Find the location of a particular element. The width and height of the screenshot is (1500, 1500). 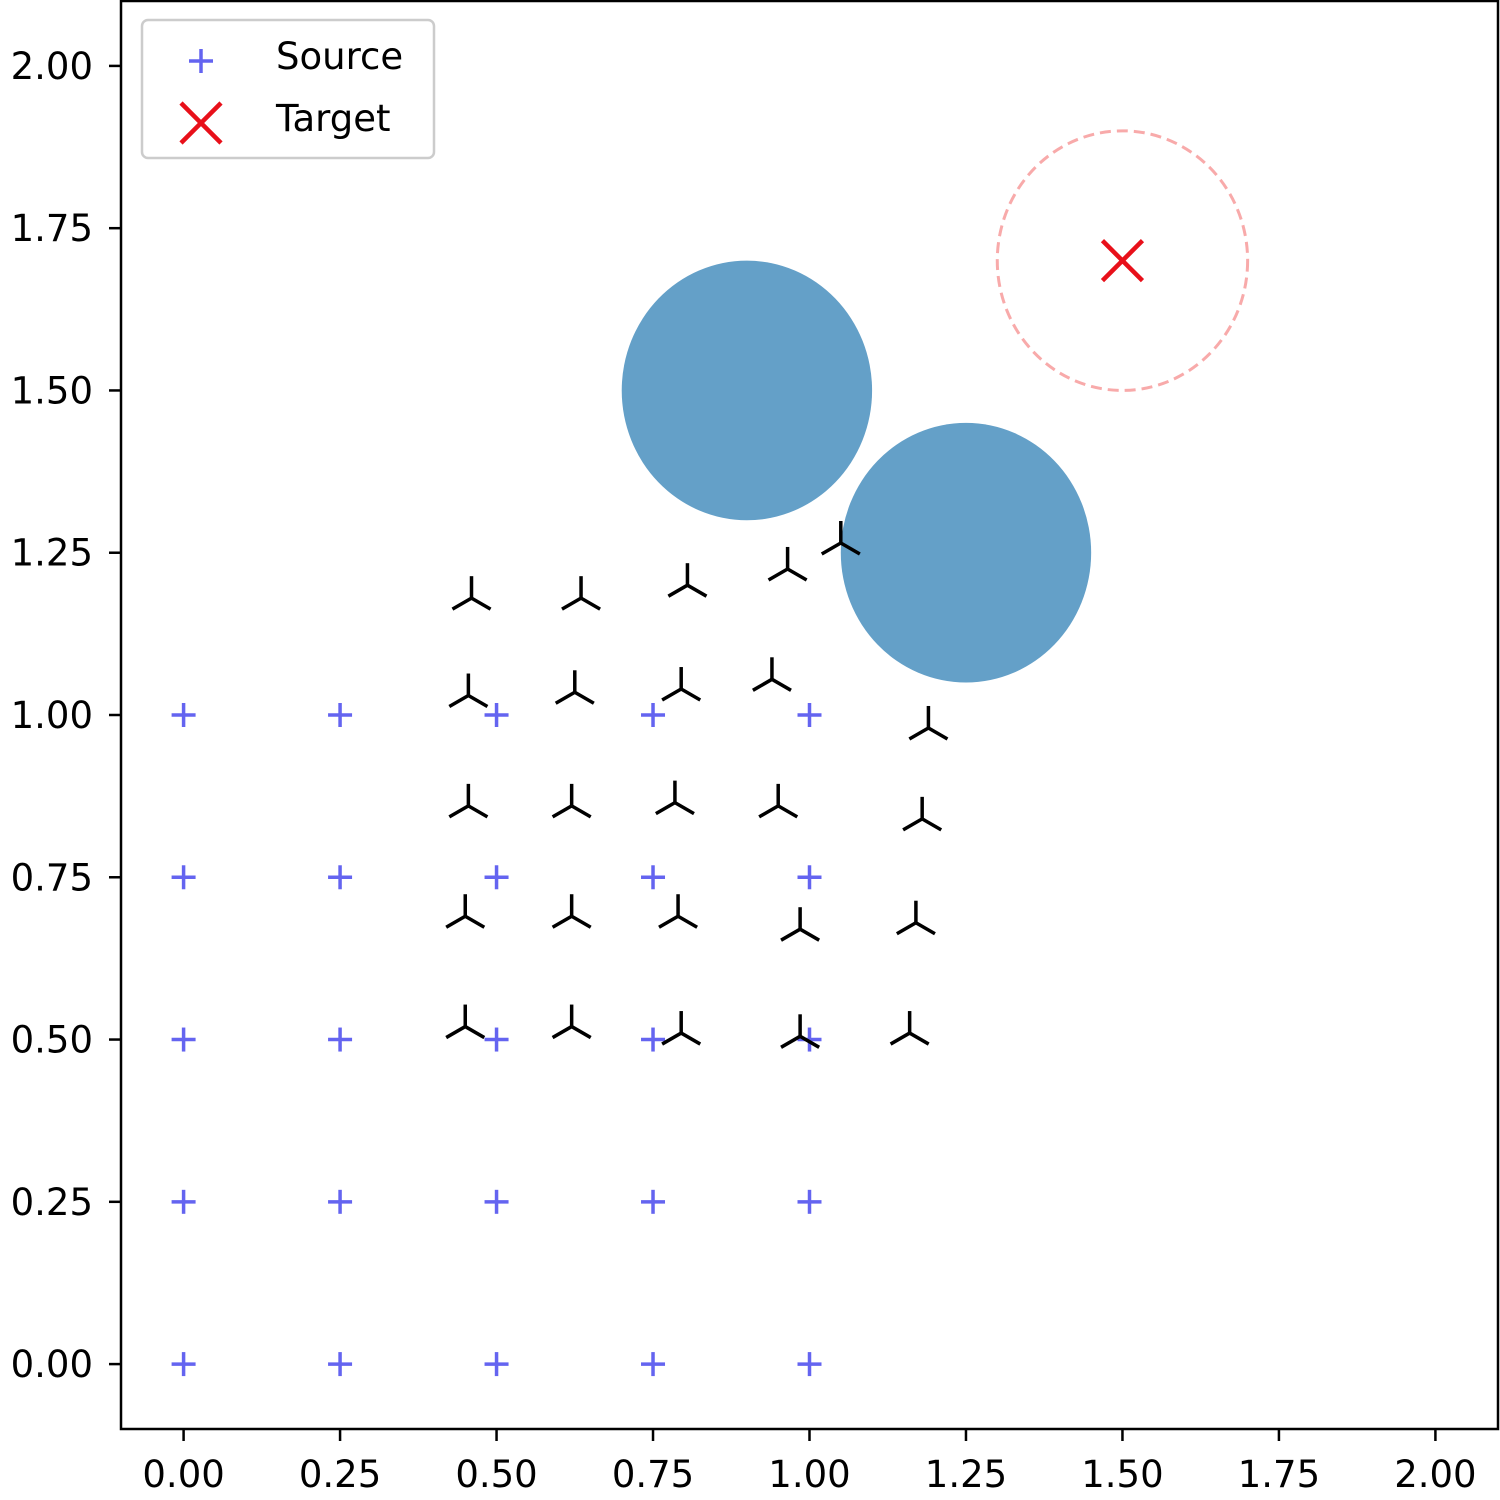

legend-box is located at coordinates (288, 89).